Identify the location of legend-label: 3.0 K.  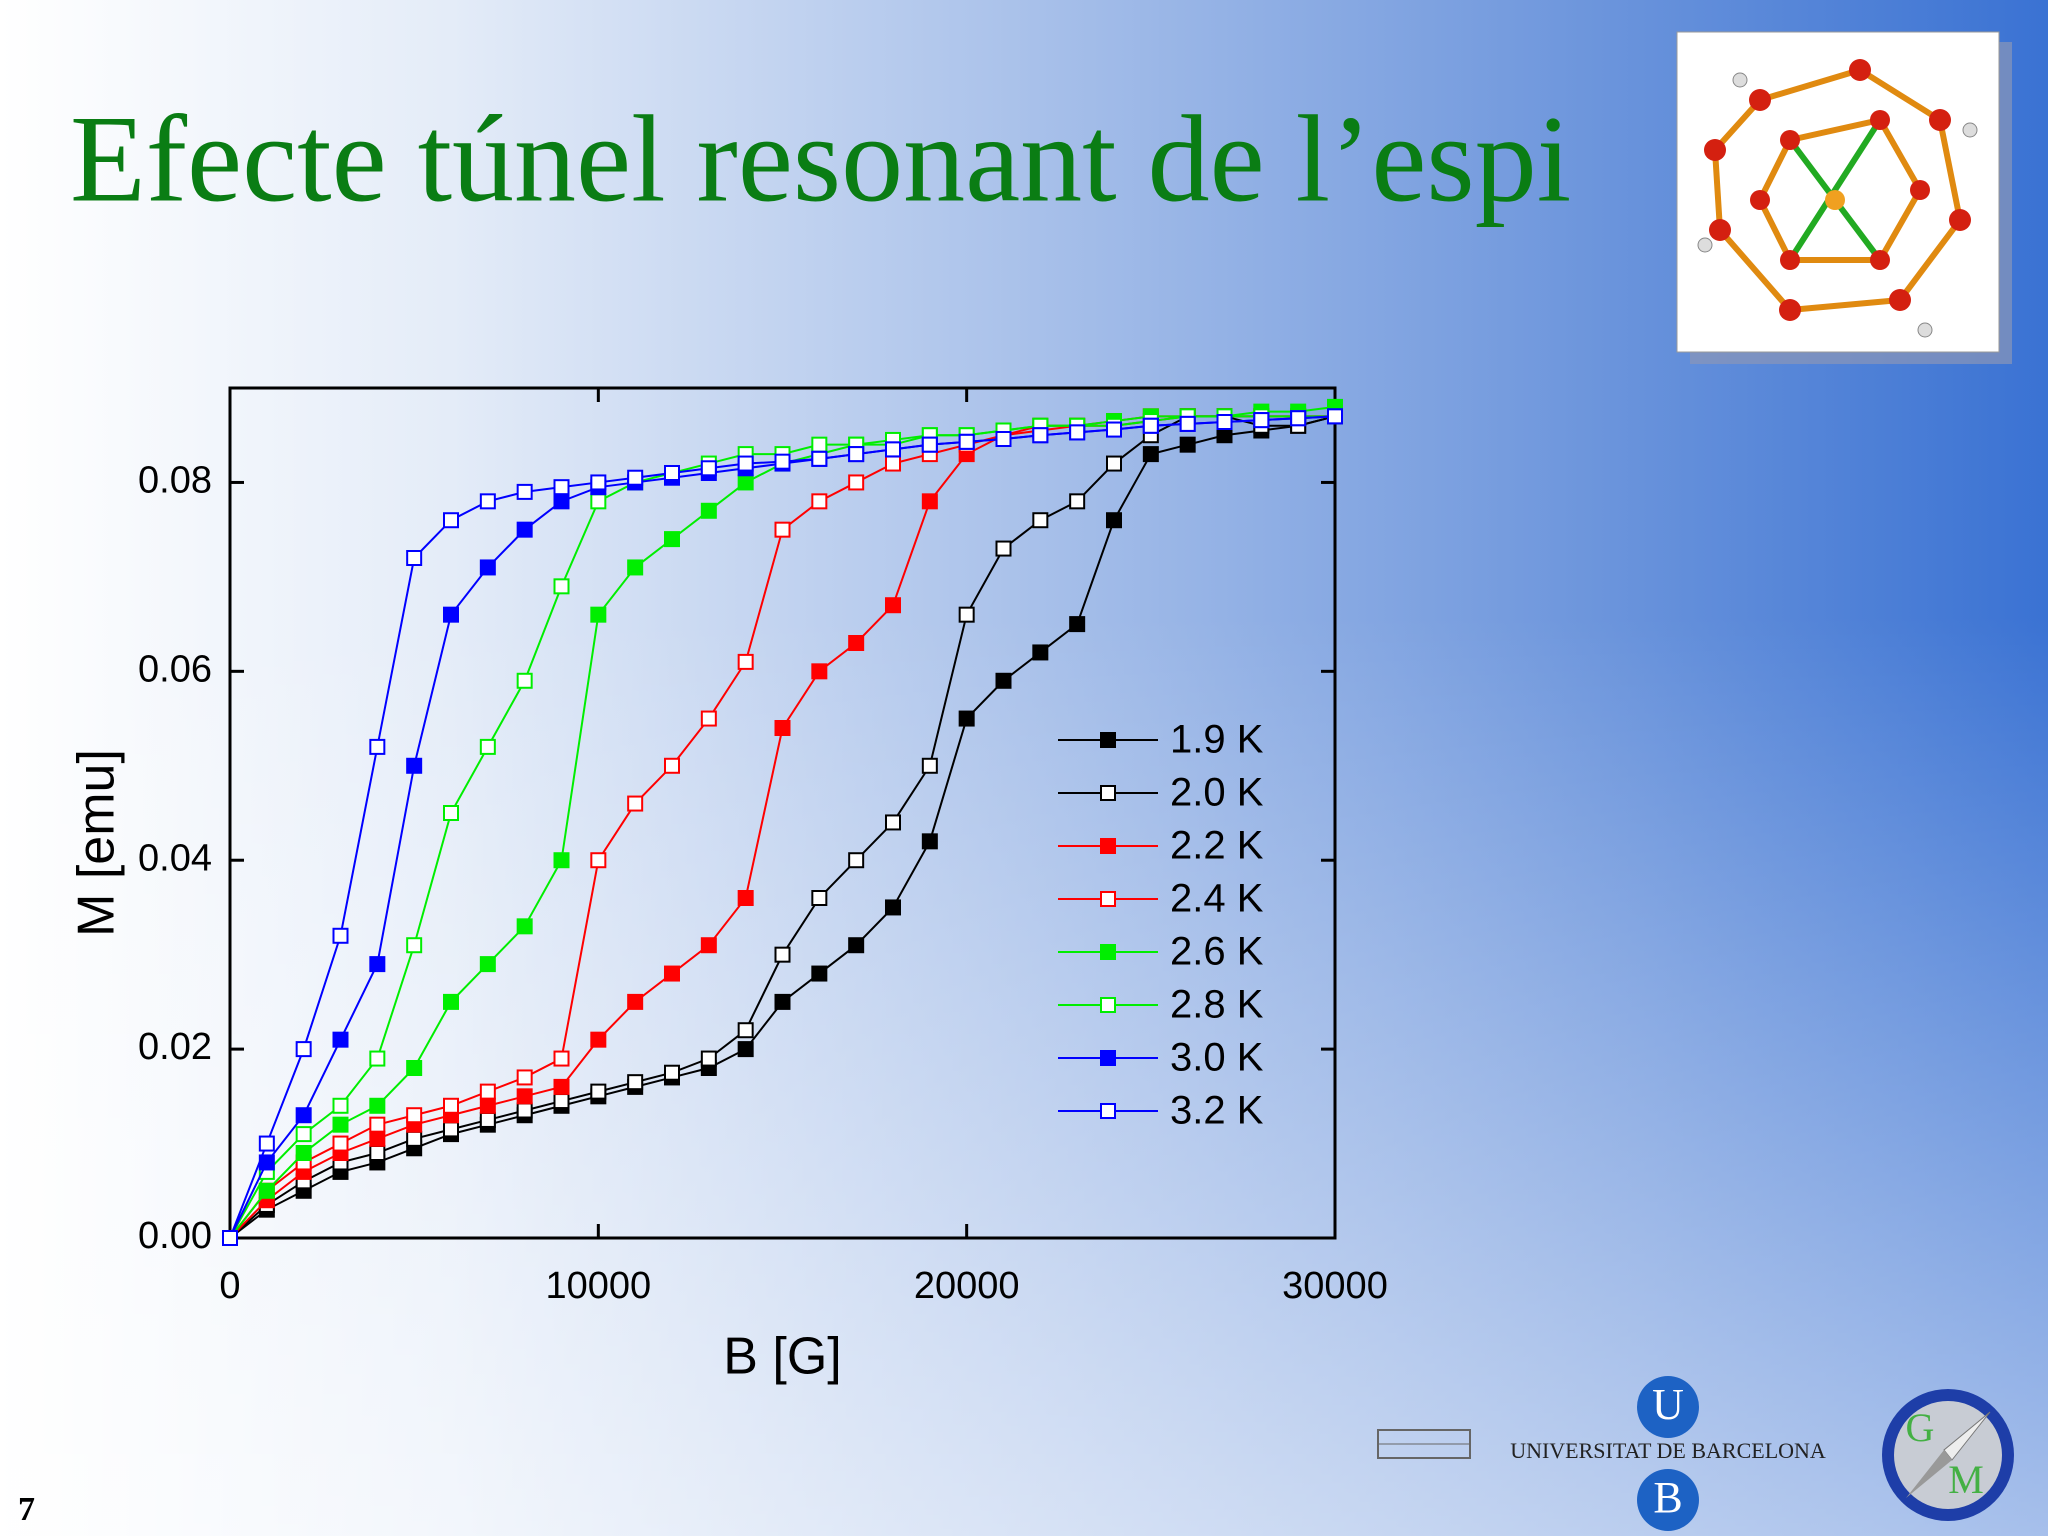
(1217, 1058).